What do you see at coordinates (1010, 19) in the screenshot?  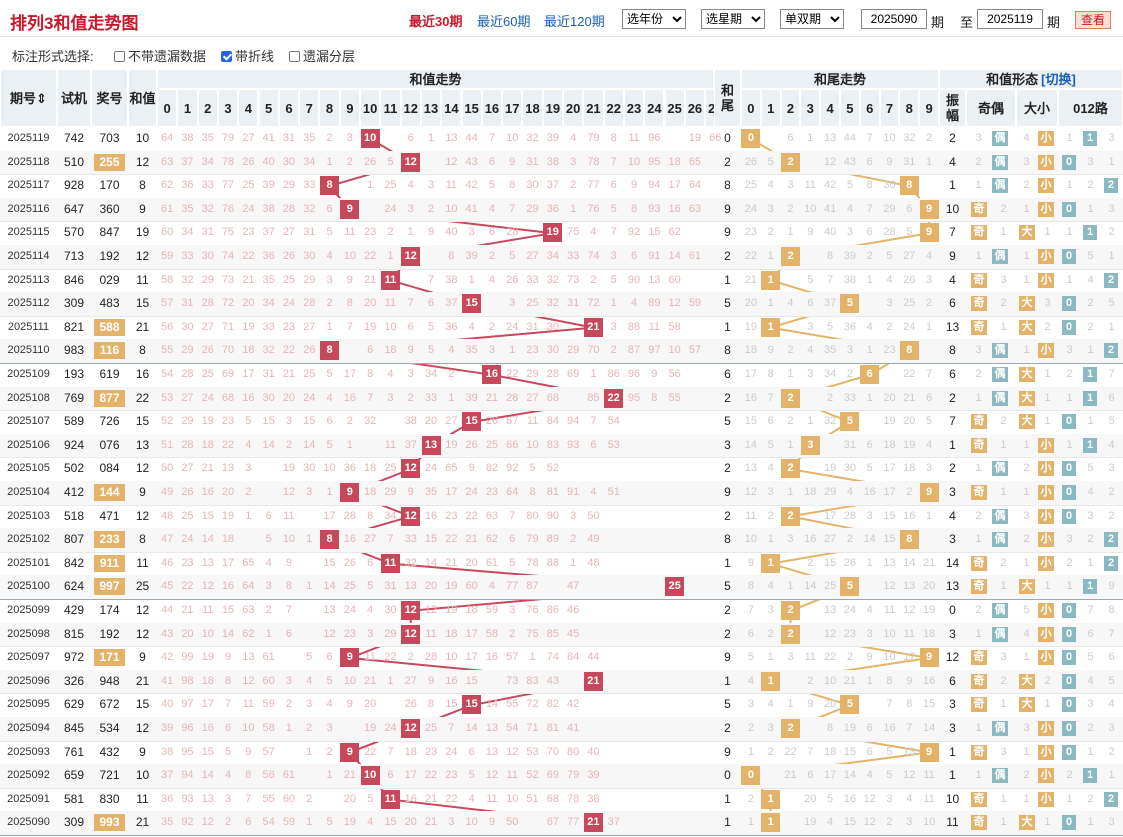 I see `to-issue-input` at bounding box center [1010, 19].